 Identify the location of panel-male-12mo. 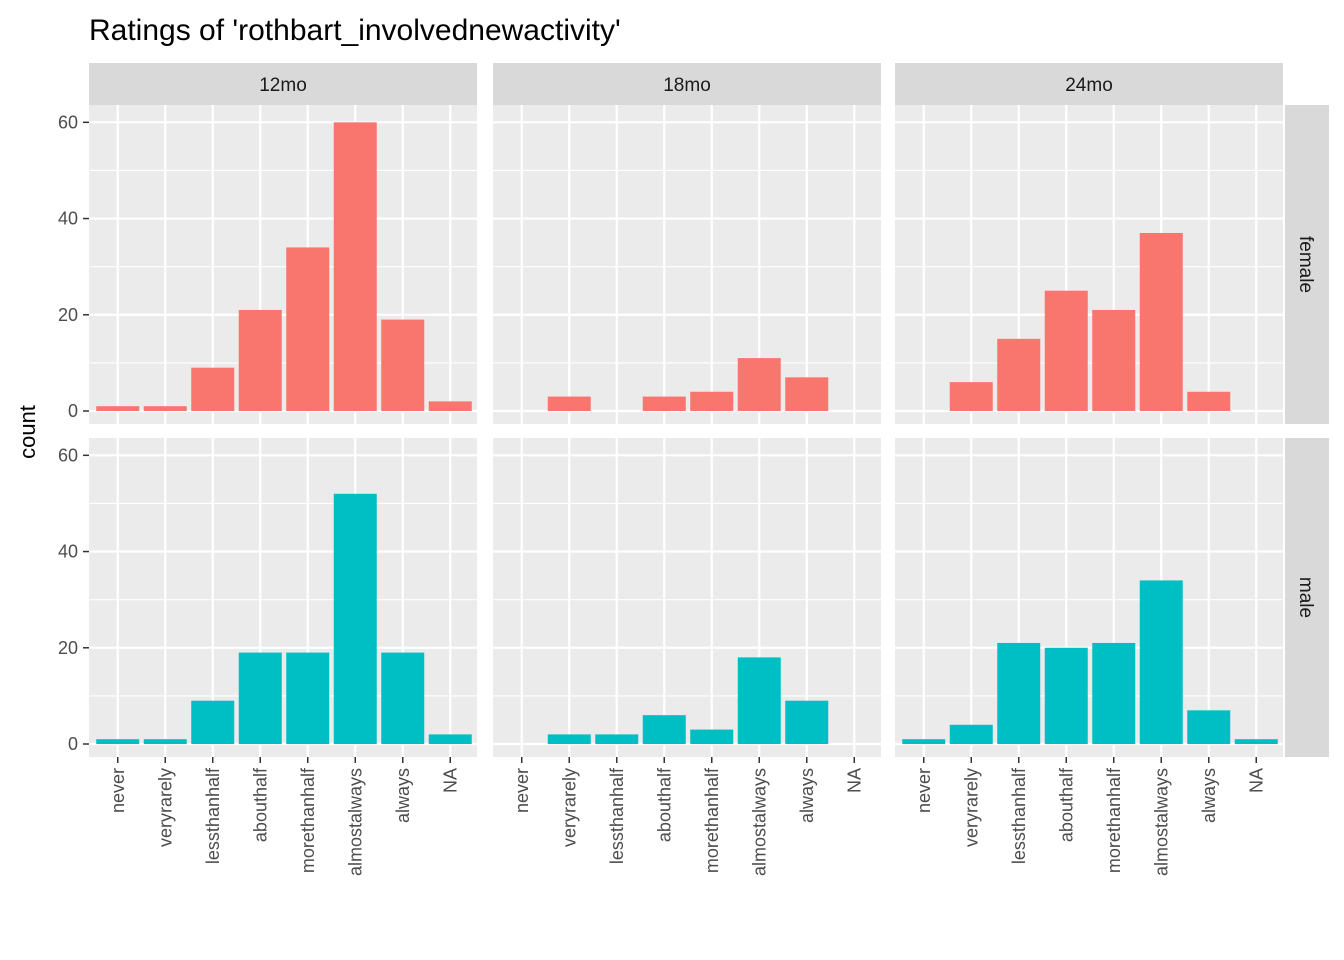
(283, 597).